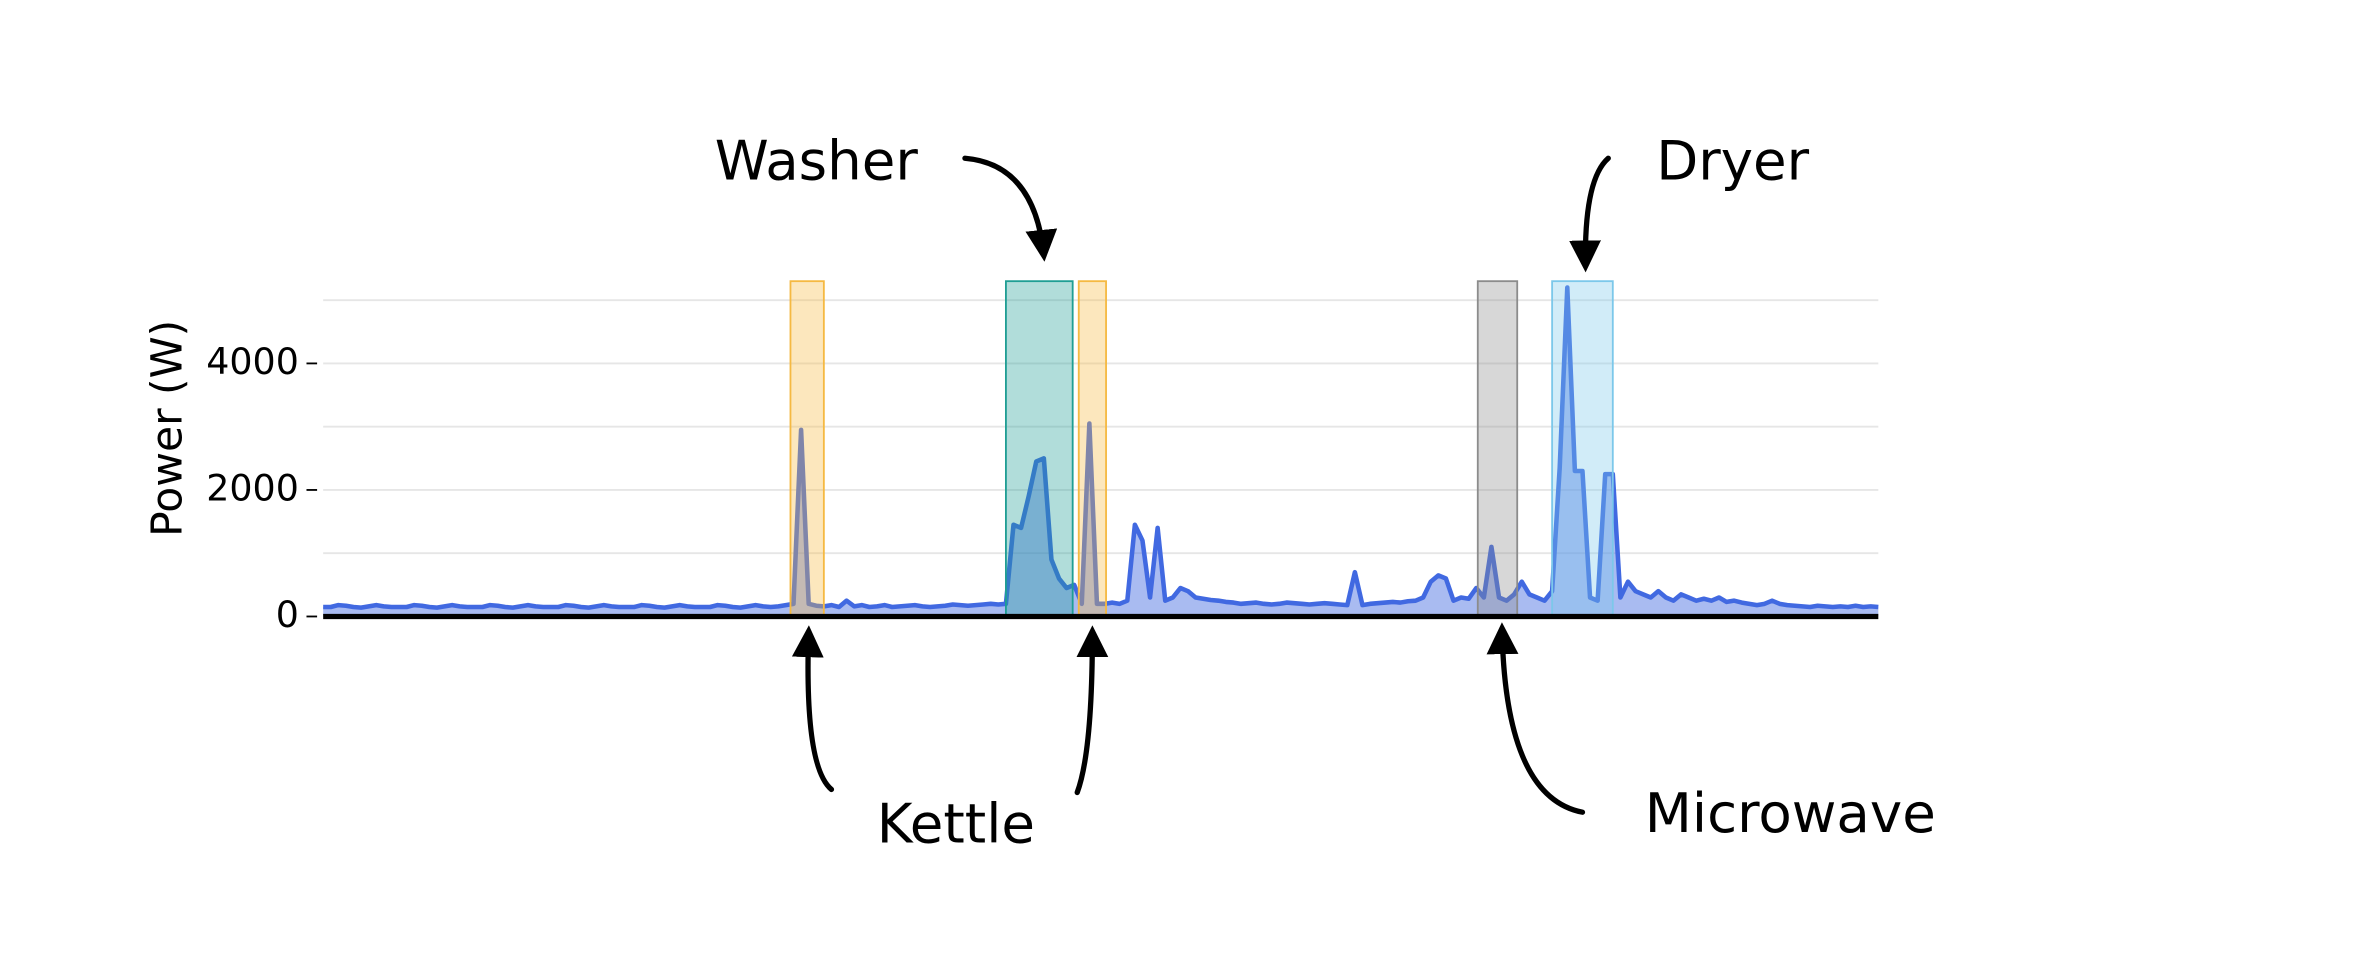  What do you see at coordinates (956, 824) in the screenshot?
I see `annotation: Kettle` at bounding box center [956, 824].